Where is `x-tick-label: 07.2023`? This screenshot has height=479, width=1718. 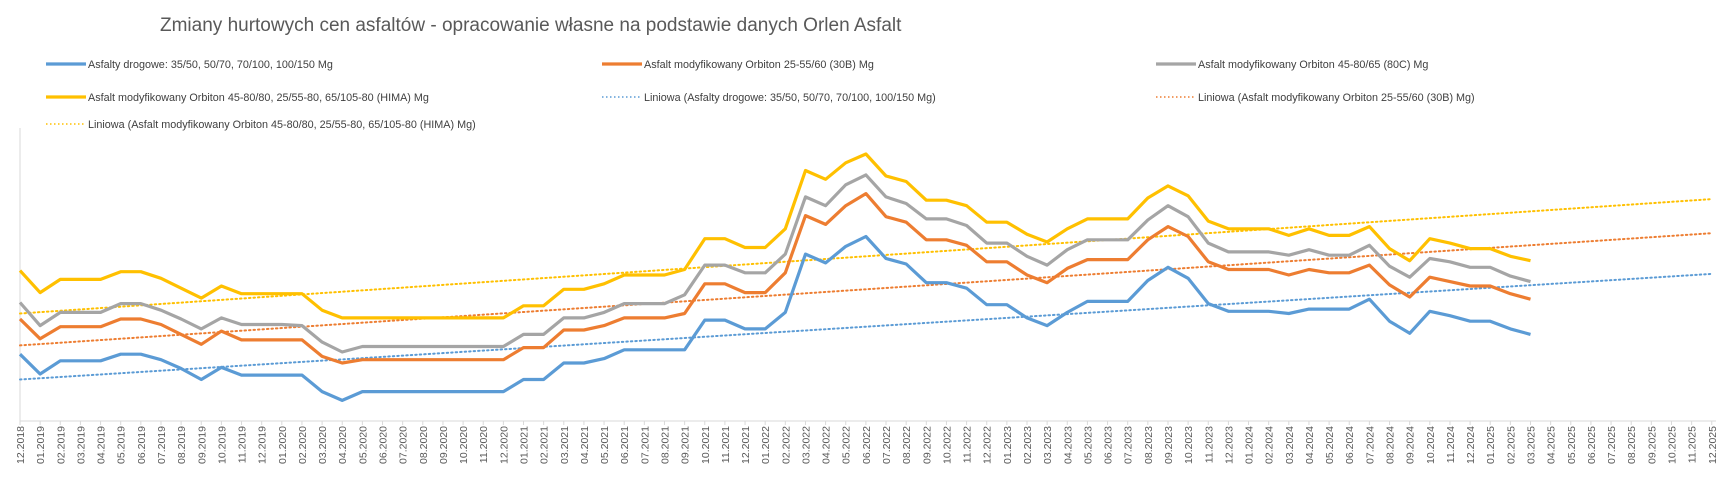 x-tick-label: 07.2023 is located at coordinates (1129, 445).